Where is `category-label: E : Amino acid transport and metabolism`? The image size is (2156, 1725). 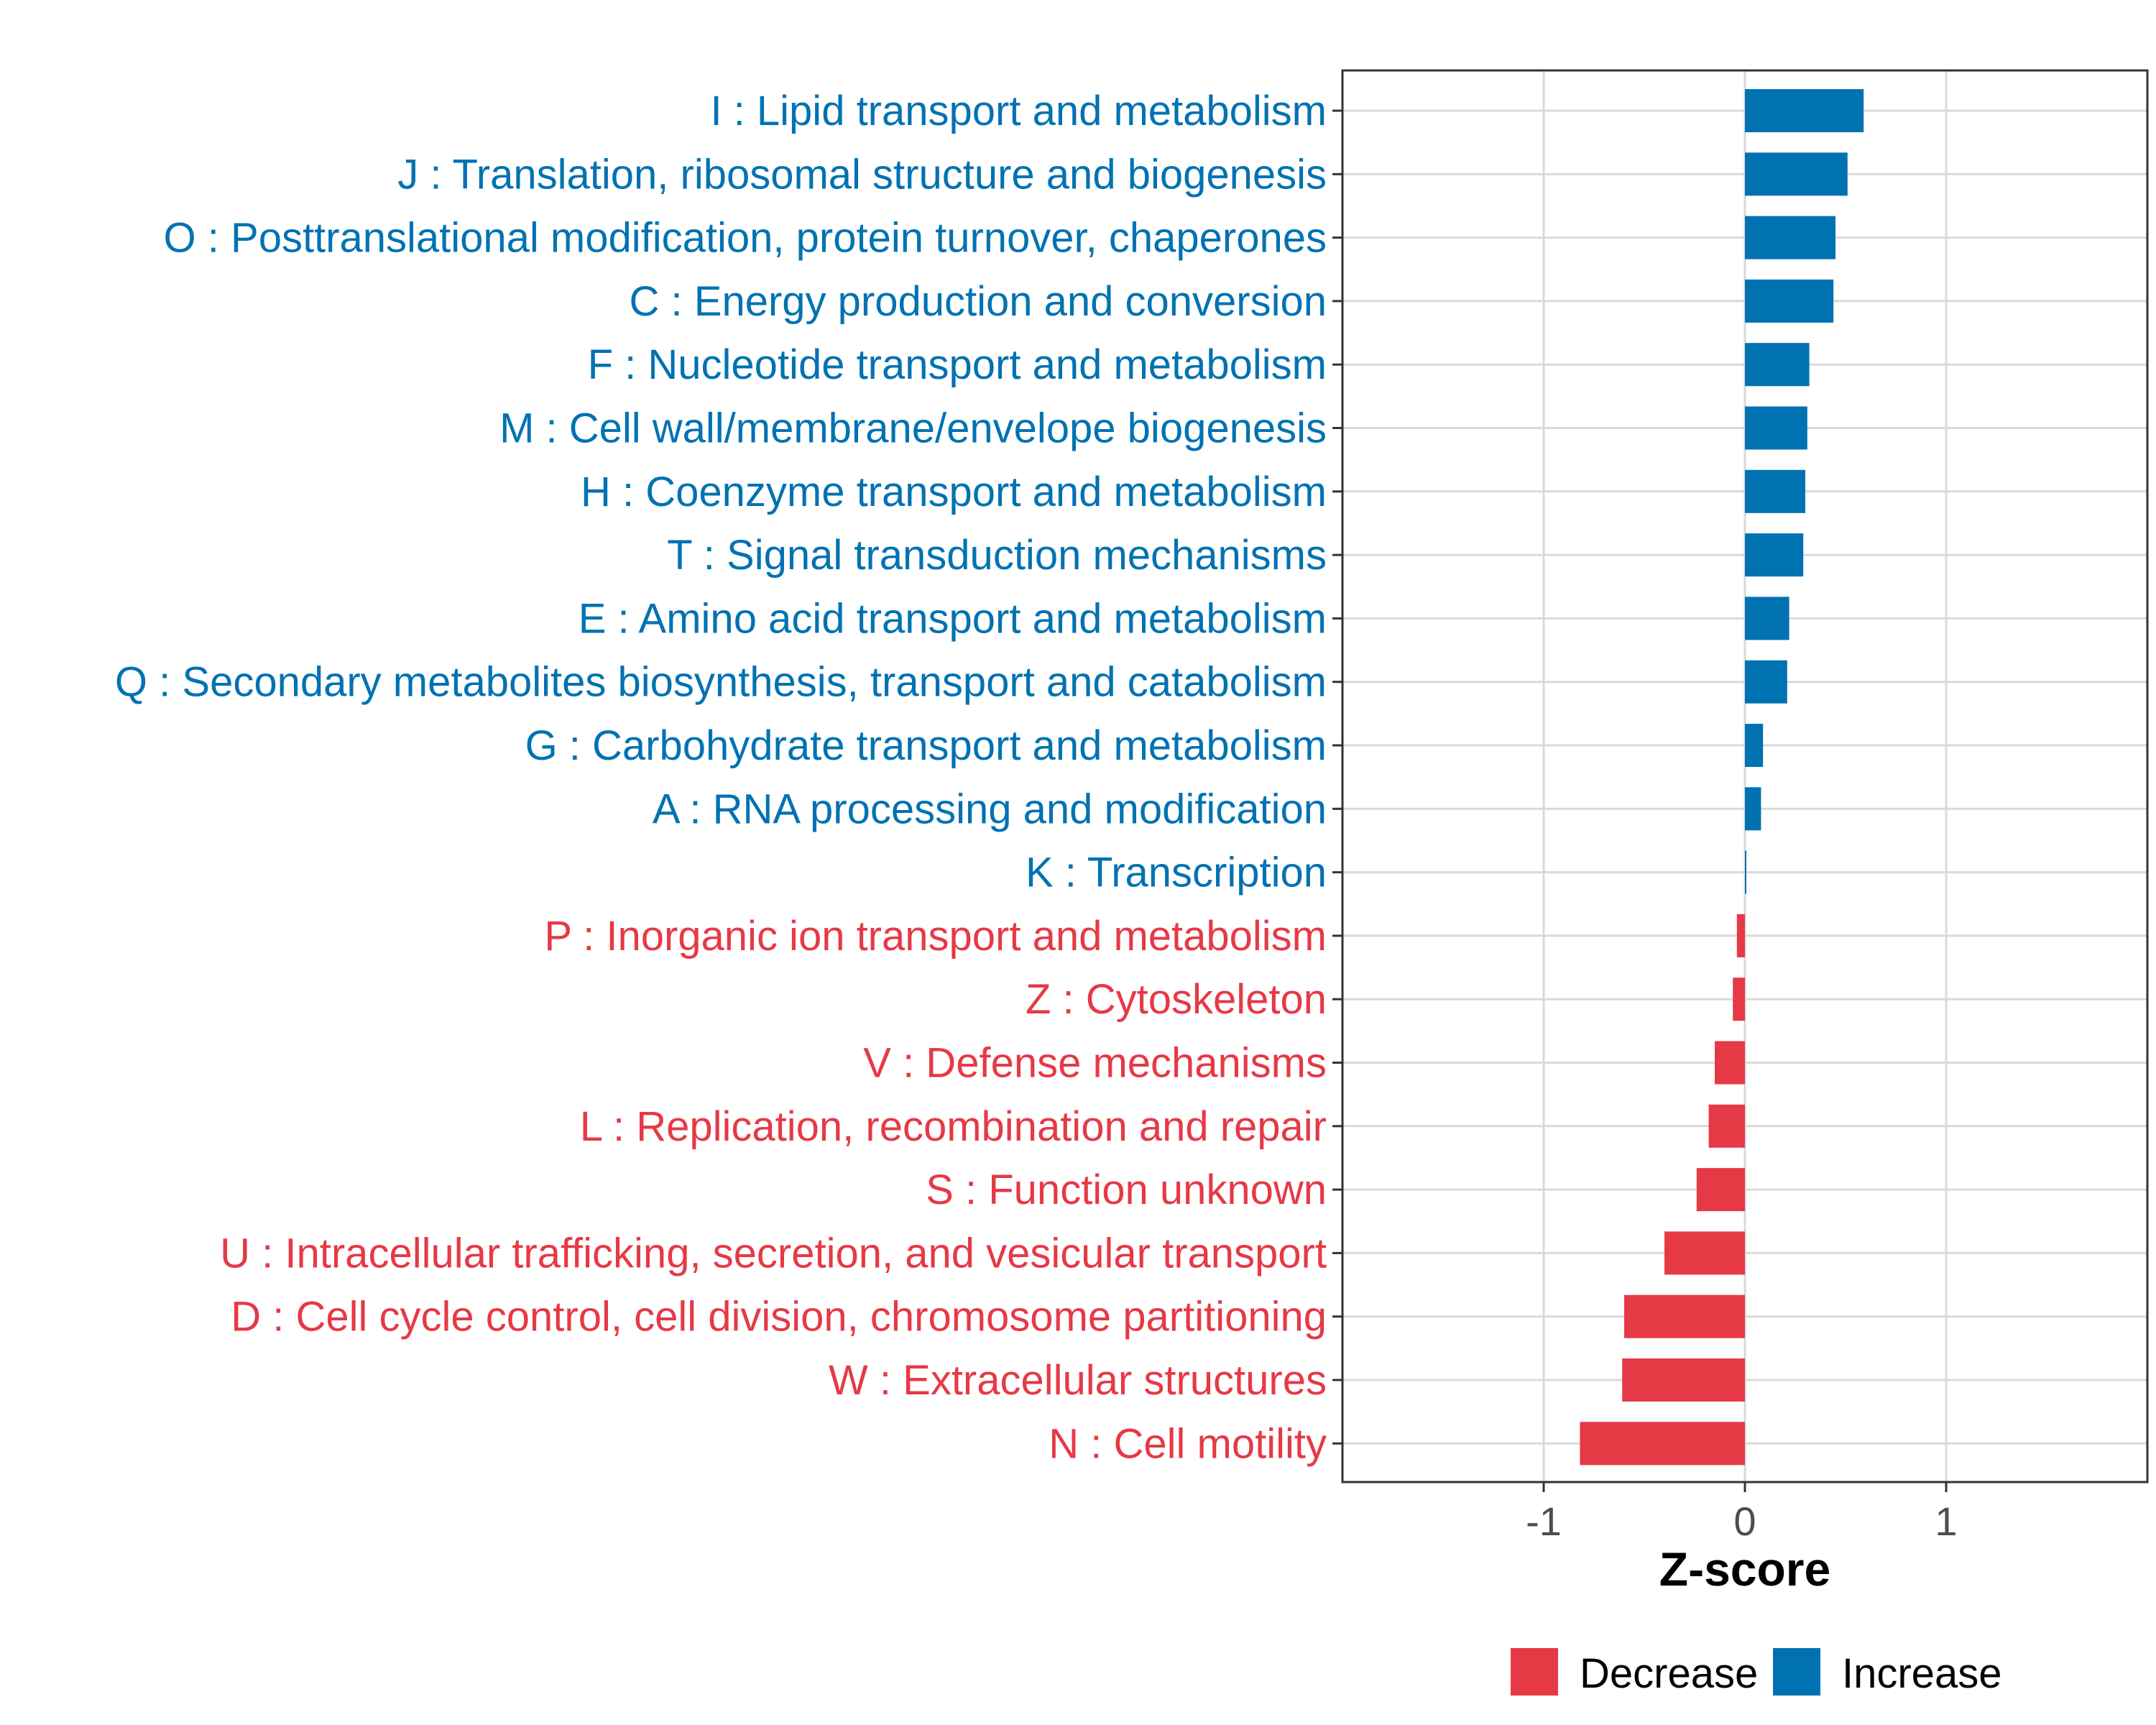 category-label: E : Amino acid transport and metabolism is located at coordinates (953, 618).